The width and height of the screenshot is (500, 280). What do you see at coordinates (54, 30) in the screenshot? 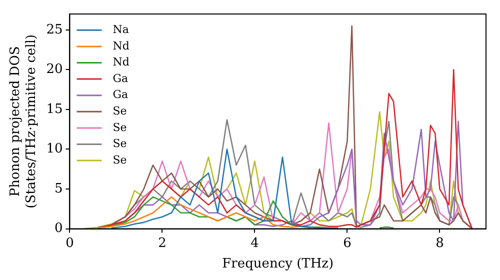
I see `y-tick-label: 25` at bounding box center [54, 30].